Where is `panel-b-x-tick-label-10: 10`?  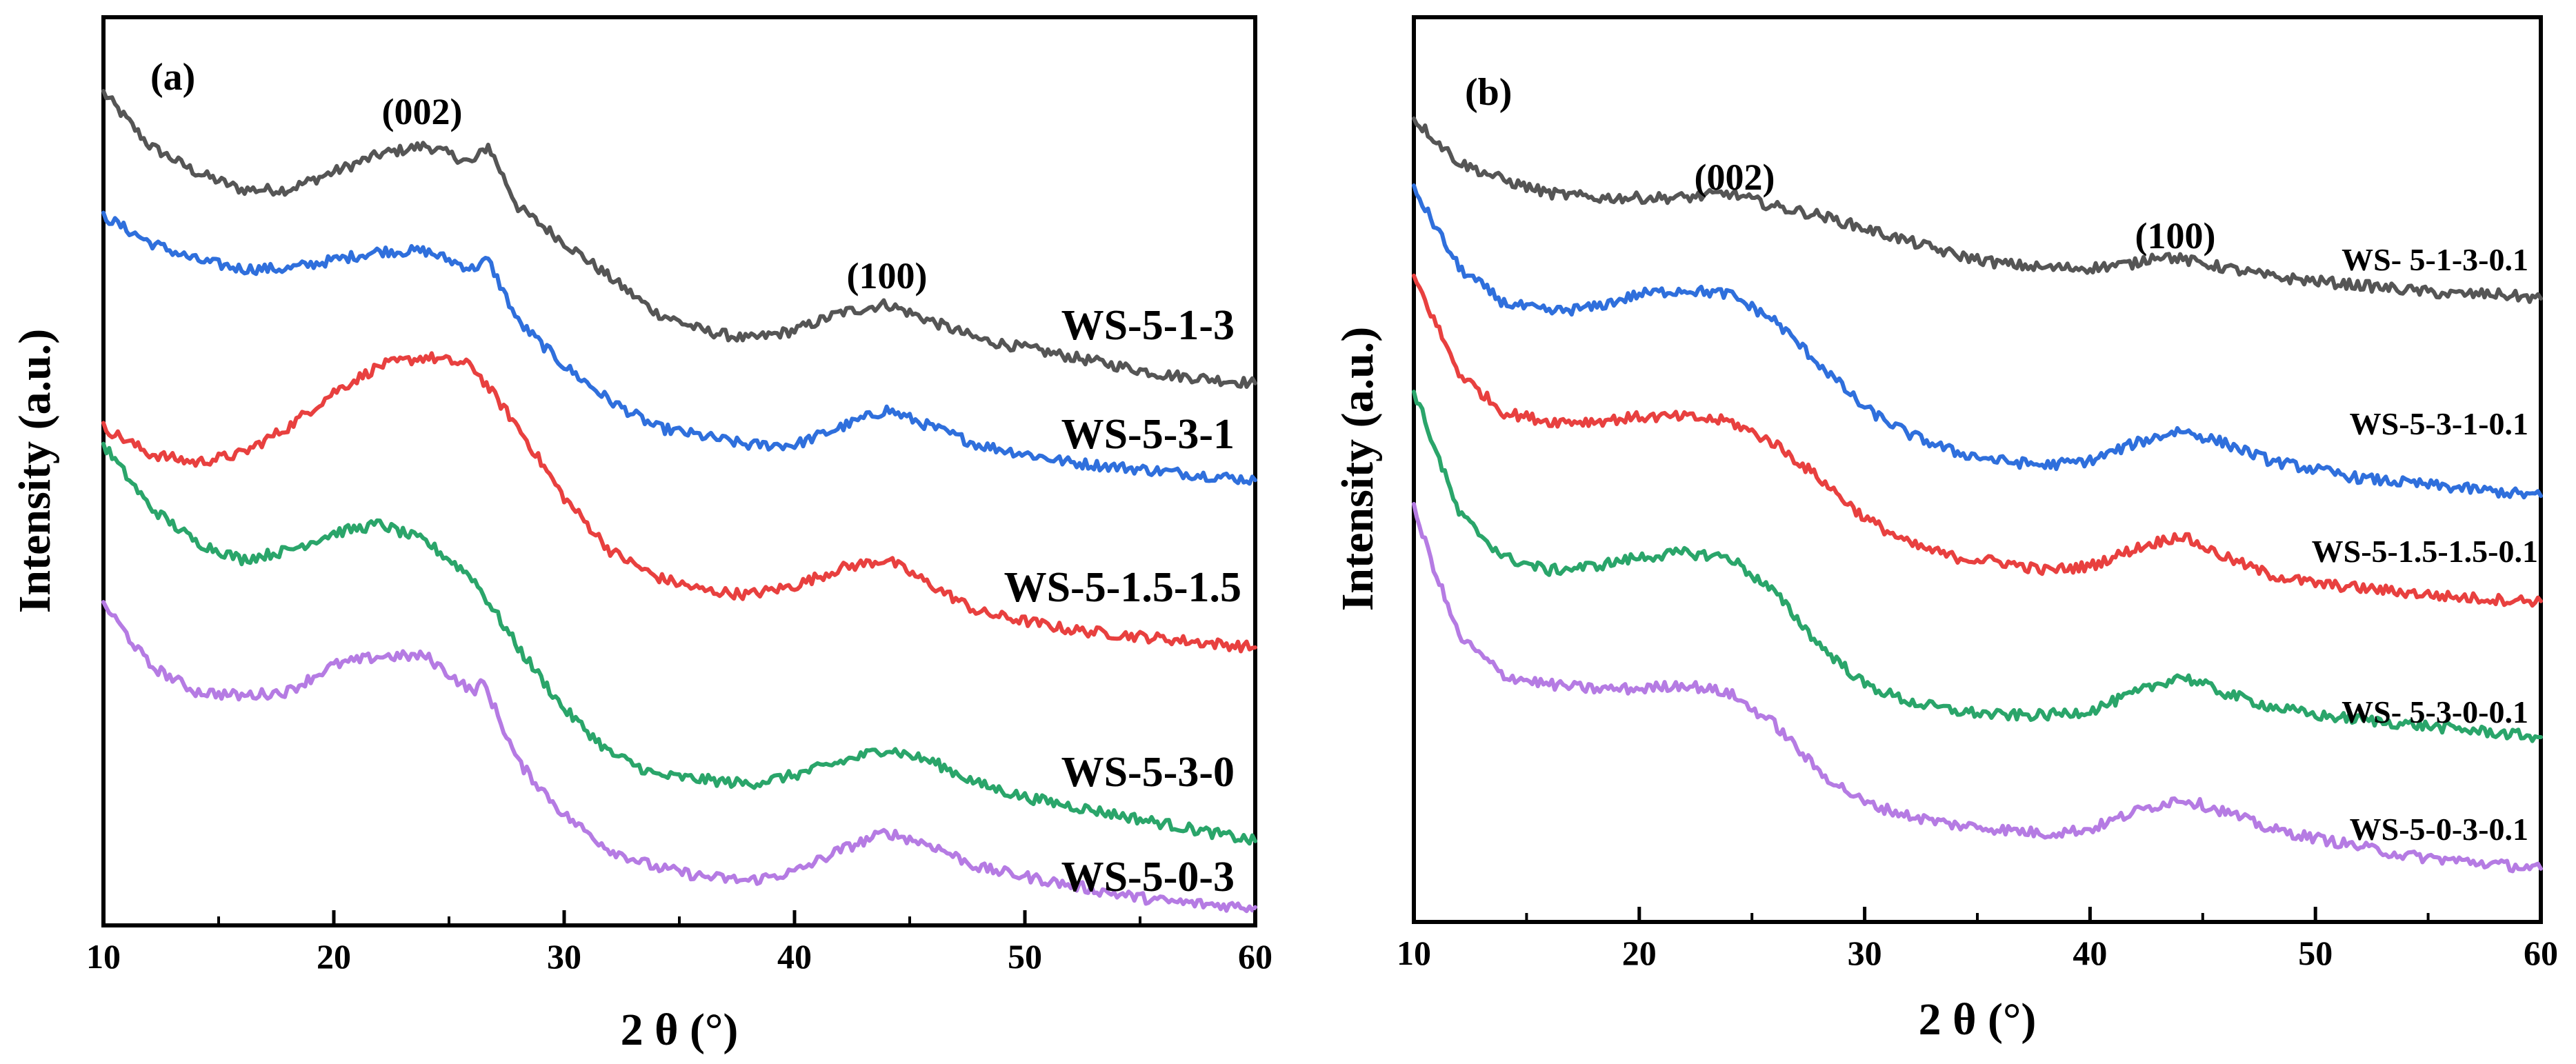
panel-b-x-tick-label-10: 10 is located at coordinates (1414, 953).